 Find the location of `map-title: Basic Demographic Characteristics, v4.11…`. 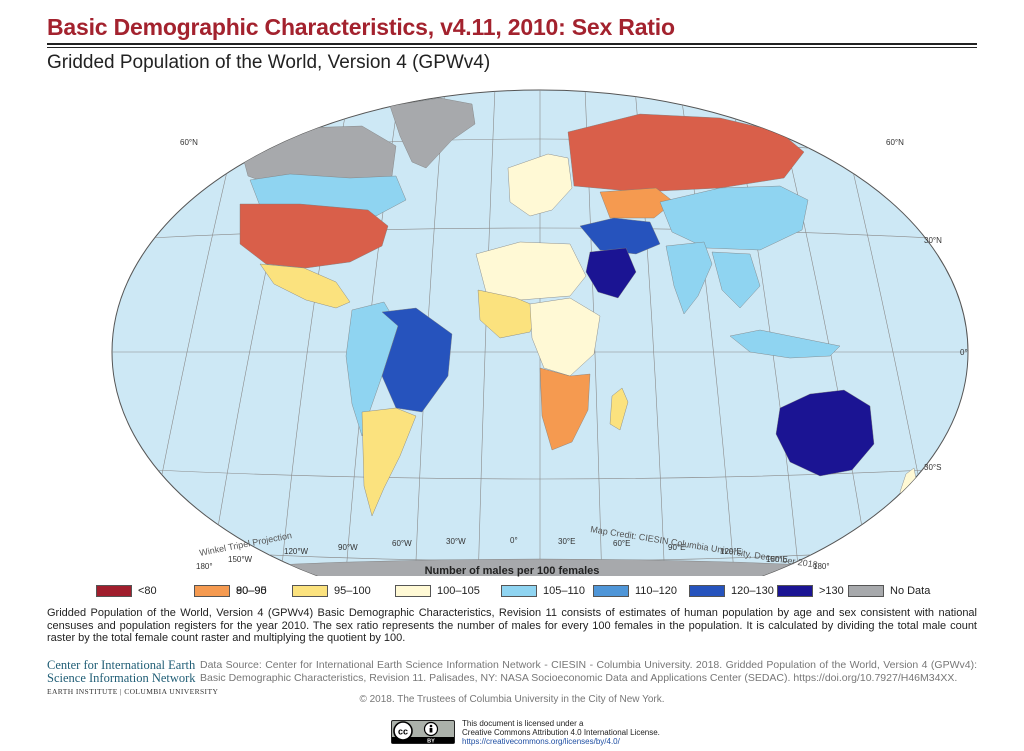

map-title: Basic Demographic Characteristics, v4.11… is located at coordinates (361, 27).